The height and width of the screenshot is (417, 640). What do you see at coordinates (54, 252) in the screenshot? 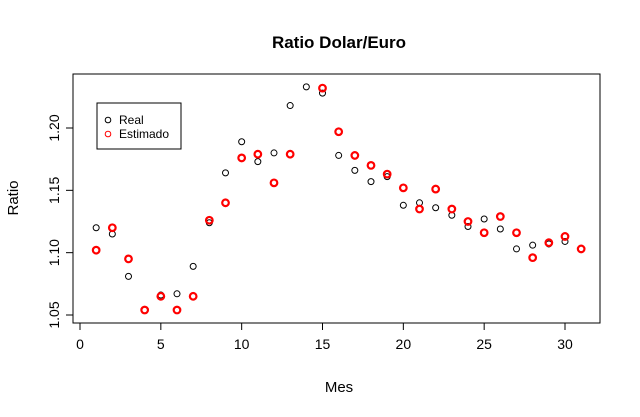
I see `y-tick-label: 1.10` at bounding box center [54, 252].